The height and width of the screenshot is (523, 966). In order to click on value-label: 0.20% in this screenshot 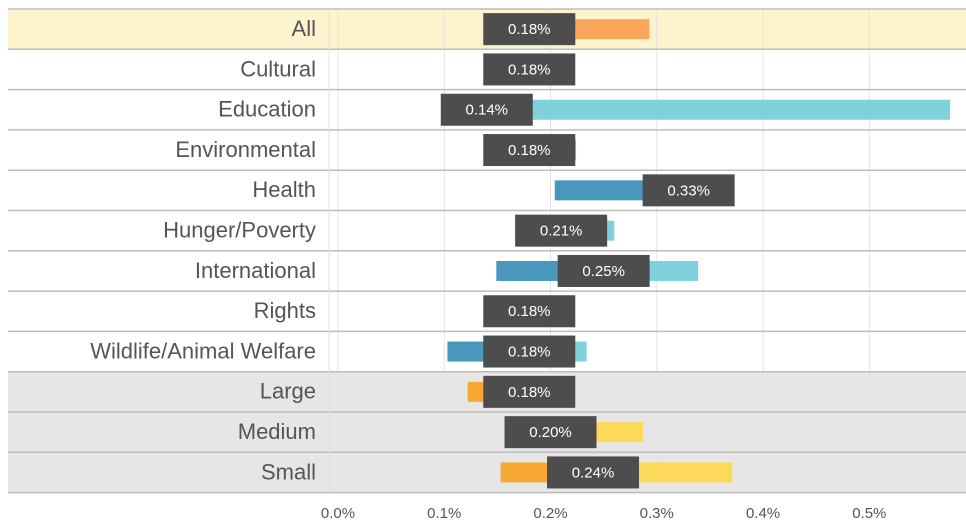, I will do `click(550, 432)`.